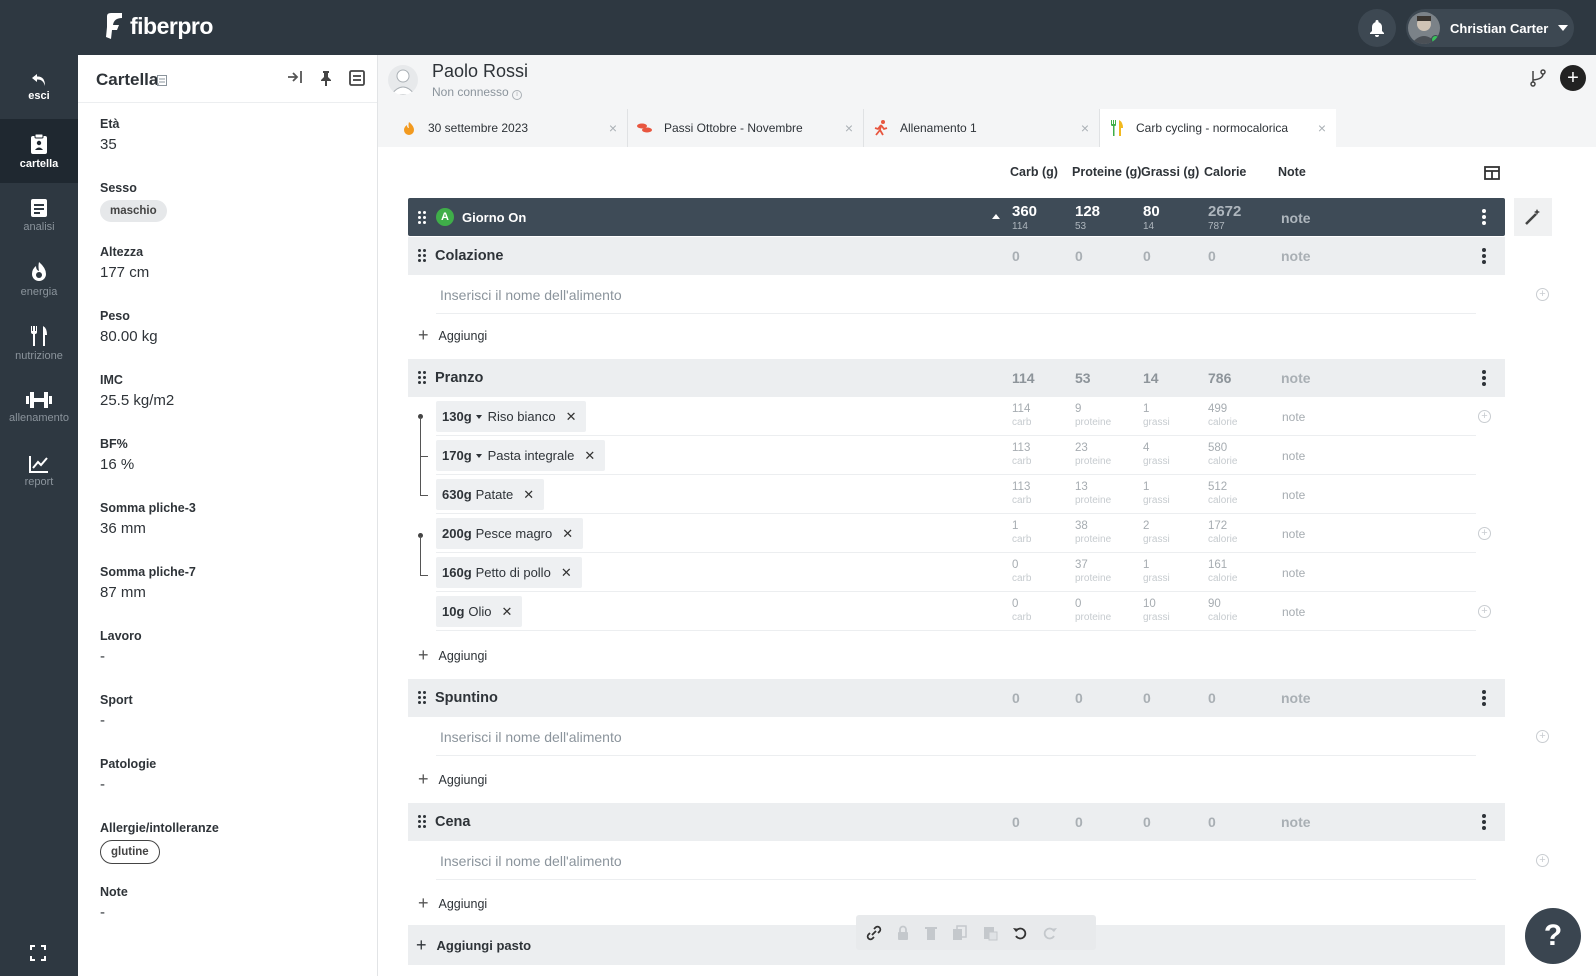  What do you see at coordinates (1377, 28) in the screenshot?
I see `notifications-button` at bounding box center [1377, 28].